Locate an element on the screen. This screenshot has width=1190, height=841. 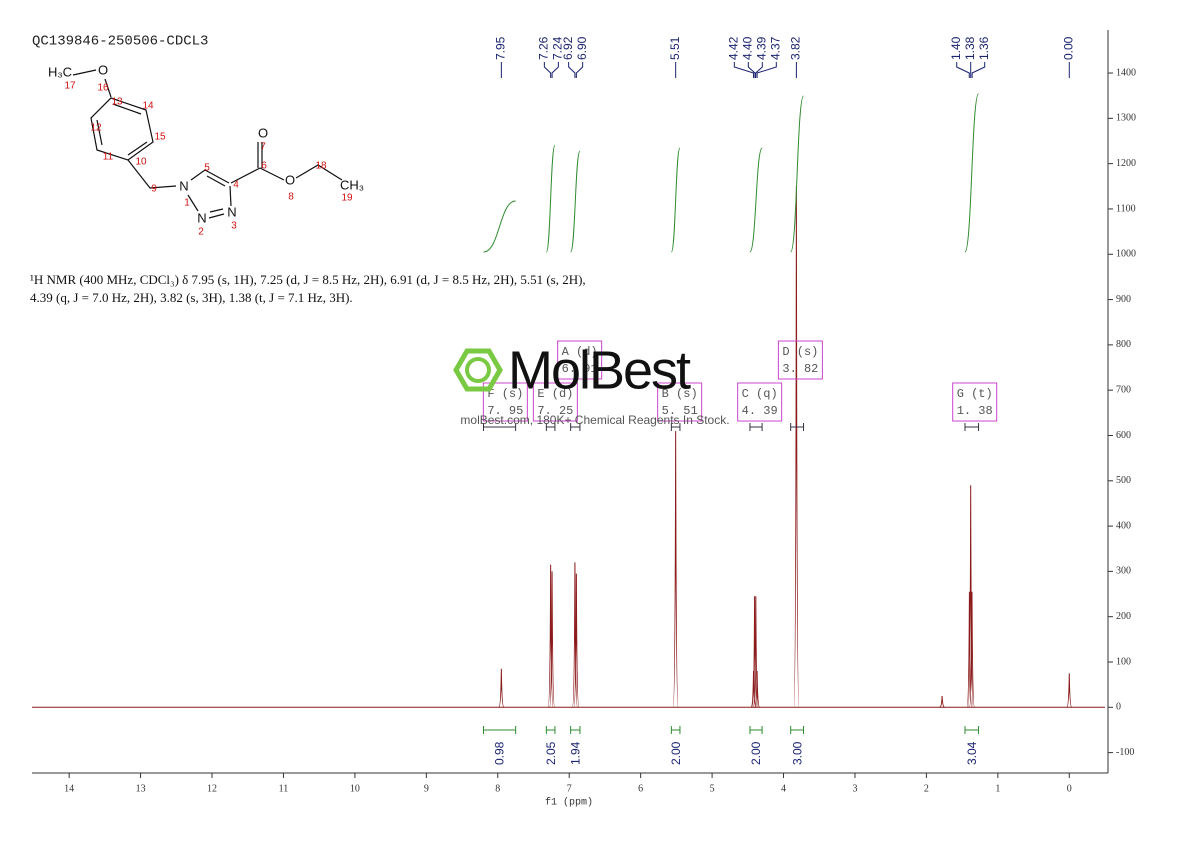
multiplet-shift: 4. 39 is located at coordinates (760, 411).